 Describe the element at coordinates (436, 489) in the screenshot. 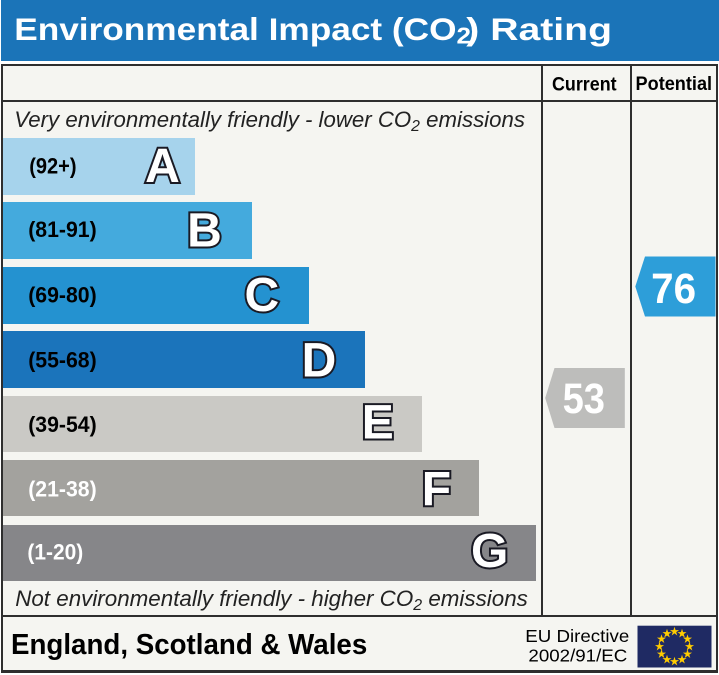

I see `svg-text: F` at that location.